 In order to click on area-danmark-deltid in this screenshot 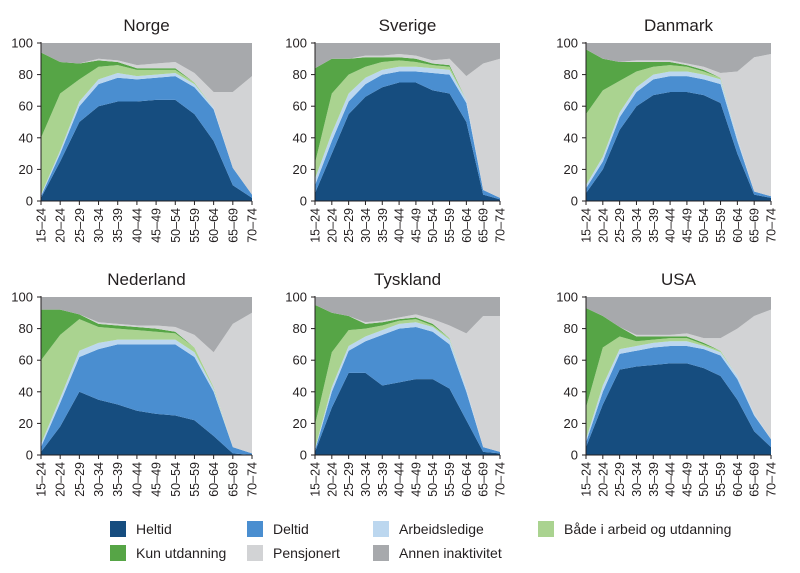, I will do `click(678, 137)`.